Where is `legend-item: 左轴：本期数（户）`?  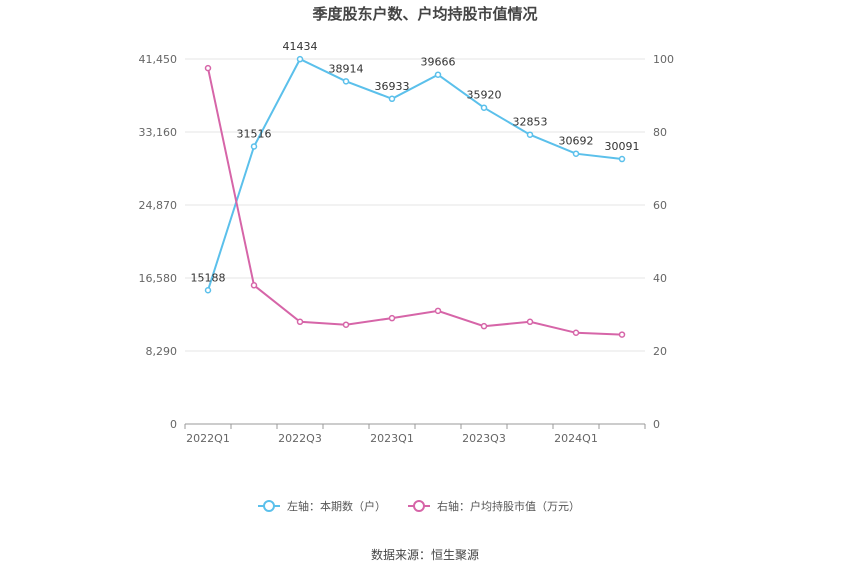 legend-item: 左轴：本期数（户） is located at coordinates (322, 506).